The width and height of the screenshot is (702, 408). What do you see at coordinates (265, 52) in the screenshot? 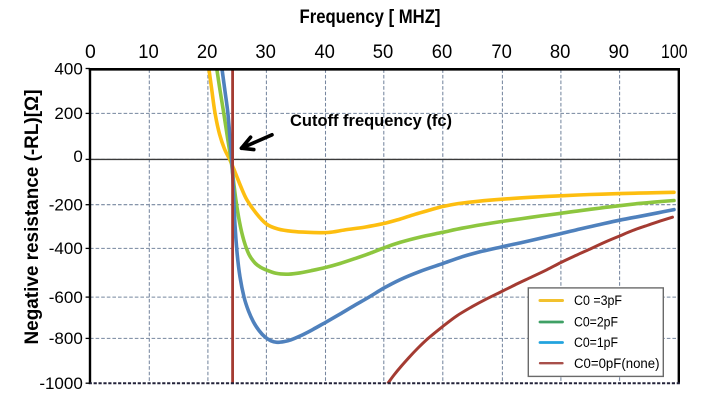
I see `svg-text: 30` at bounding box center [265, 52].